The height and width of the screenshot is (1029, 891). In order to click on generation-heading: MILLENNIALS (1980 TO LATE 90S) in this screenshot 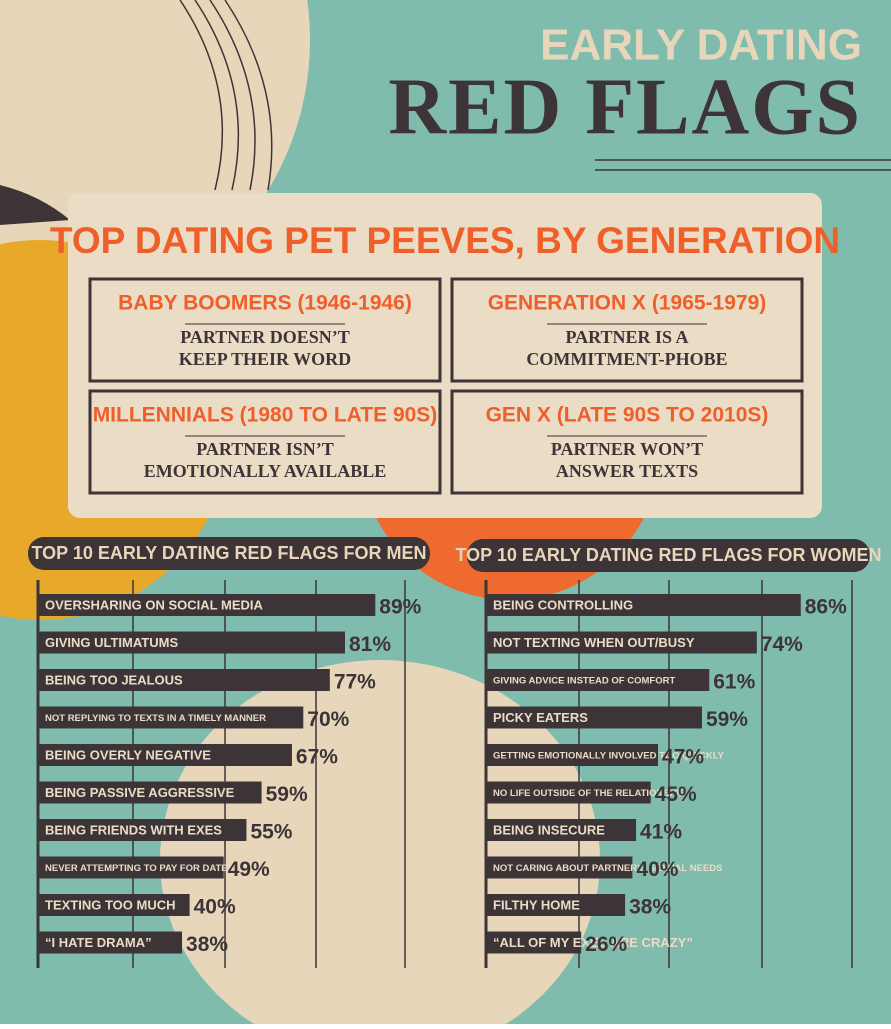, I will do `click(265, 415)`.